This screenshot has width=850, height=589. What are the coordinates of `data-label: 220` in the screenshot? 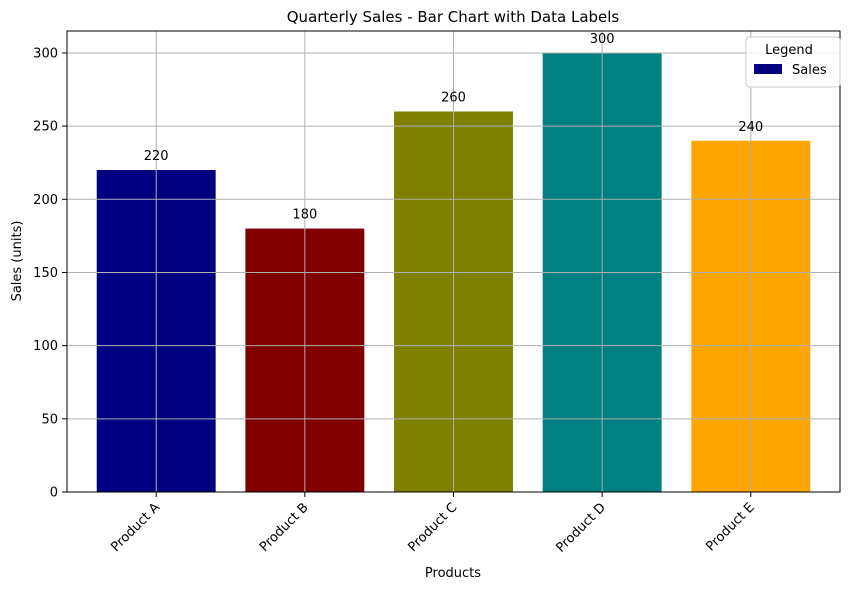 It's located at (156, 156).